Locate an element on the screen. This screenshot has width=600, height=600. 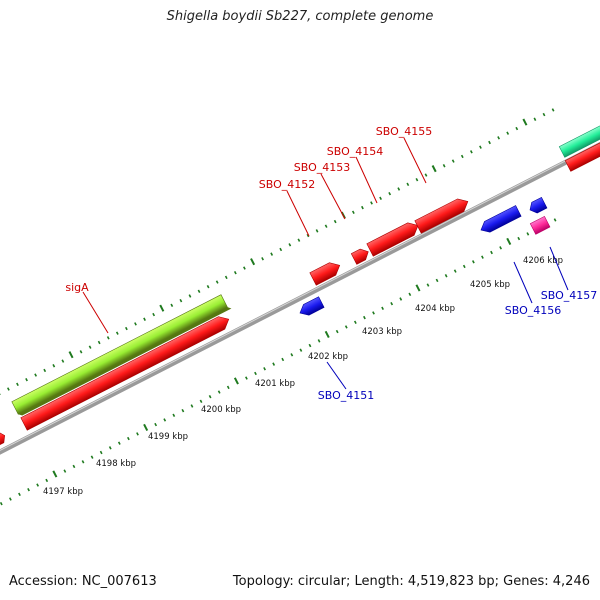
cds-sigA is located at coordinates (126, 372).